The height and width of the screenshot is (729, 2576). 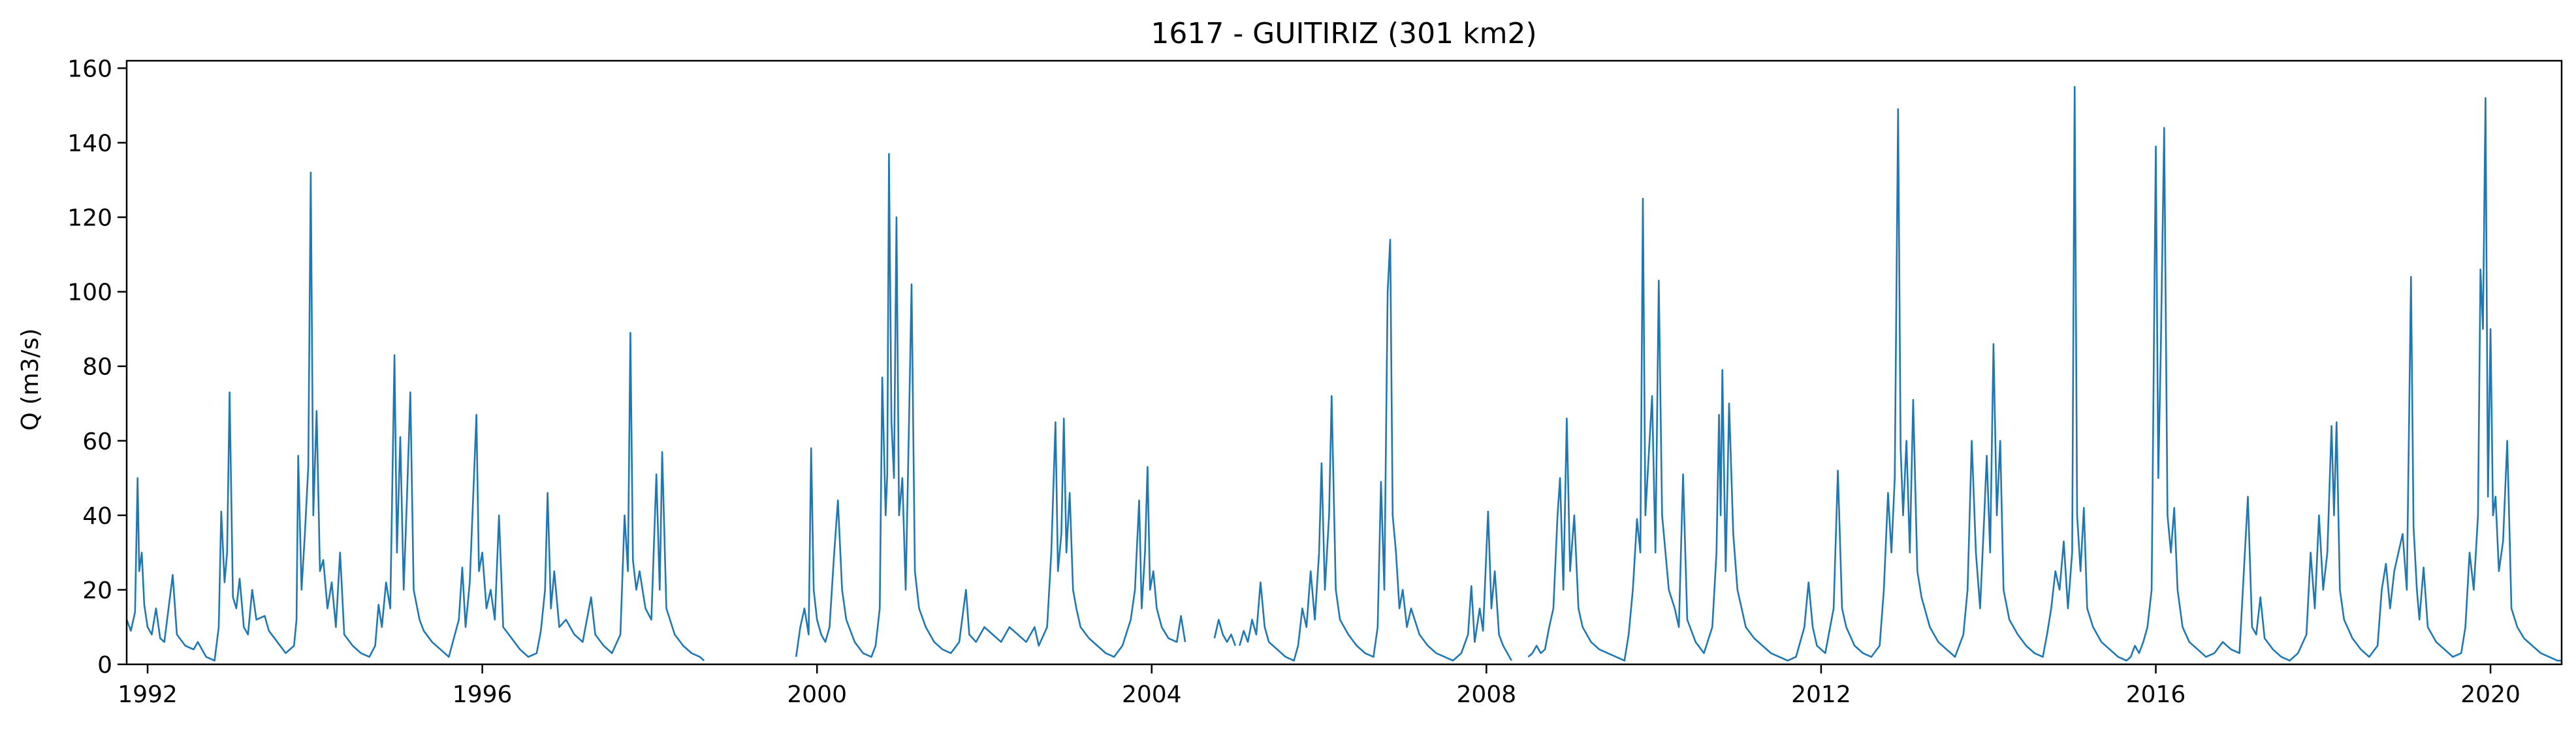 I want to click on x-tick-label: 2004, so click(x=1152, y=694).